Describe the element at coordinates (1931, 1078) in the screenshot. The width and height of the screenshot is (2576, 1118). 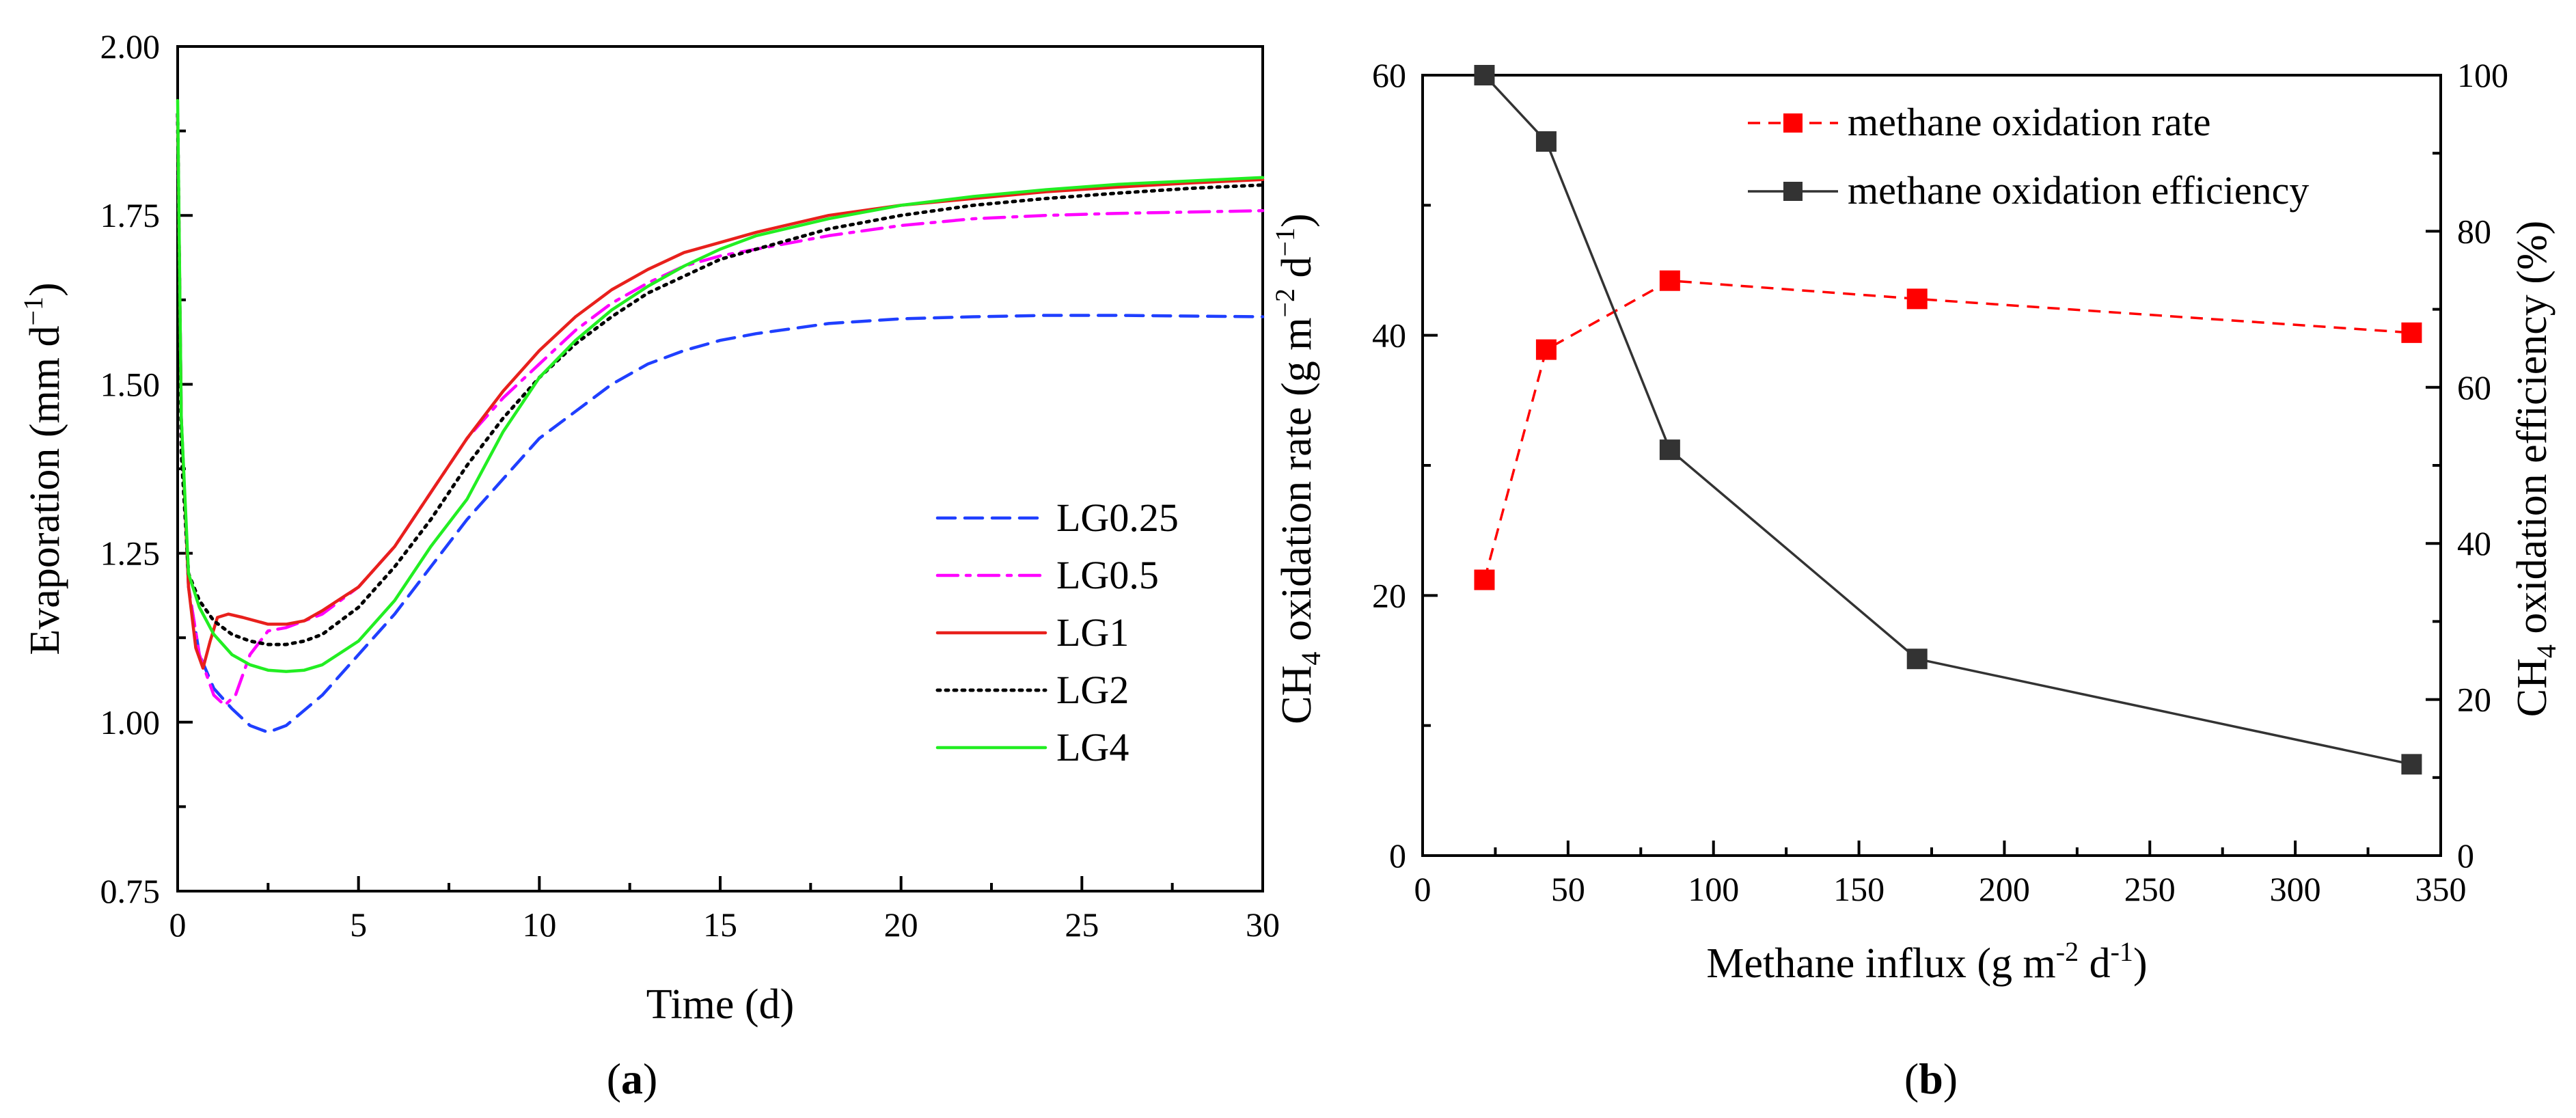
I see `panel-b-label: (b)` at that location.